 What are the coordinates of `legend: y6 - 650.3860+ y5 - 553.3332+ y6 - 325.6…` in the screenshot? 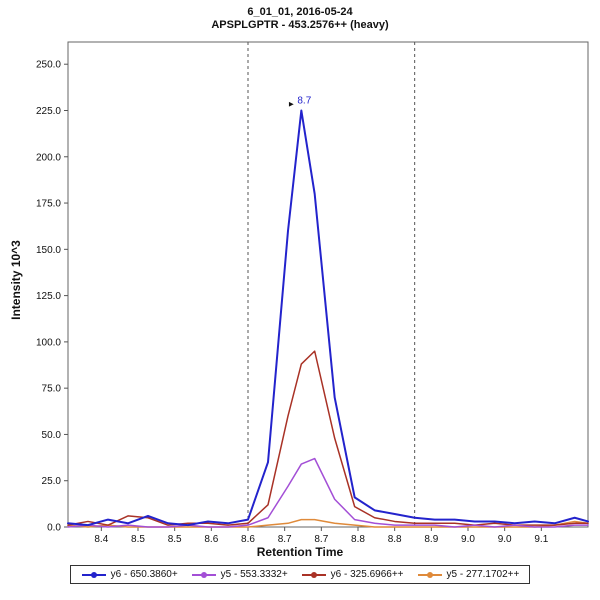 It's located at (300, 574).